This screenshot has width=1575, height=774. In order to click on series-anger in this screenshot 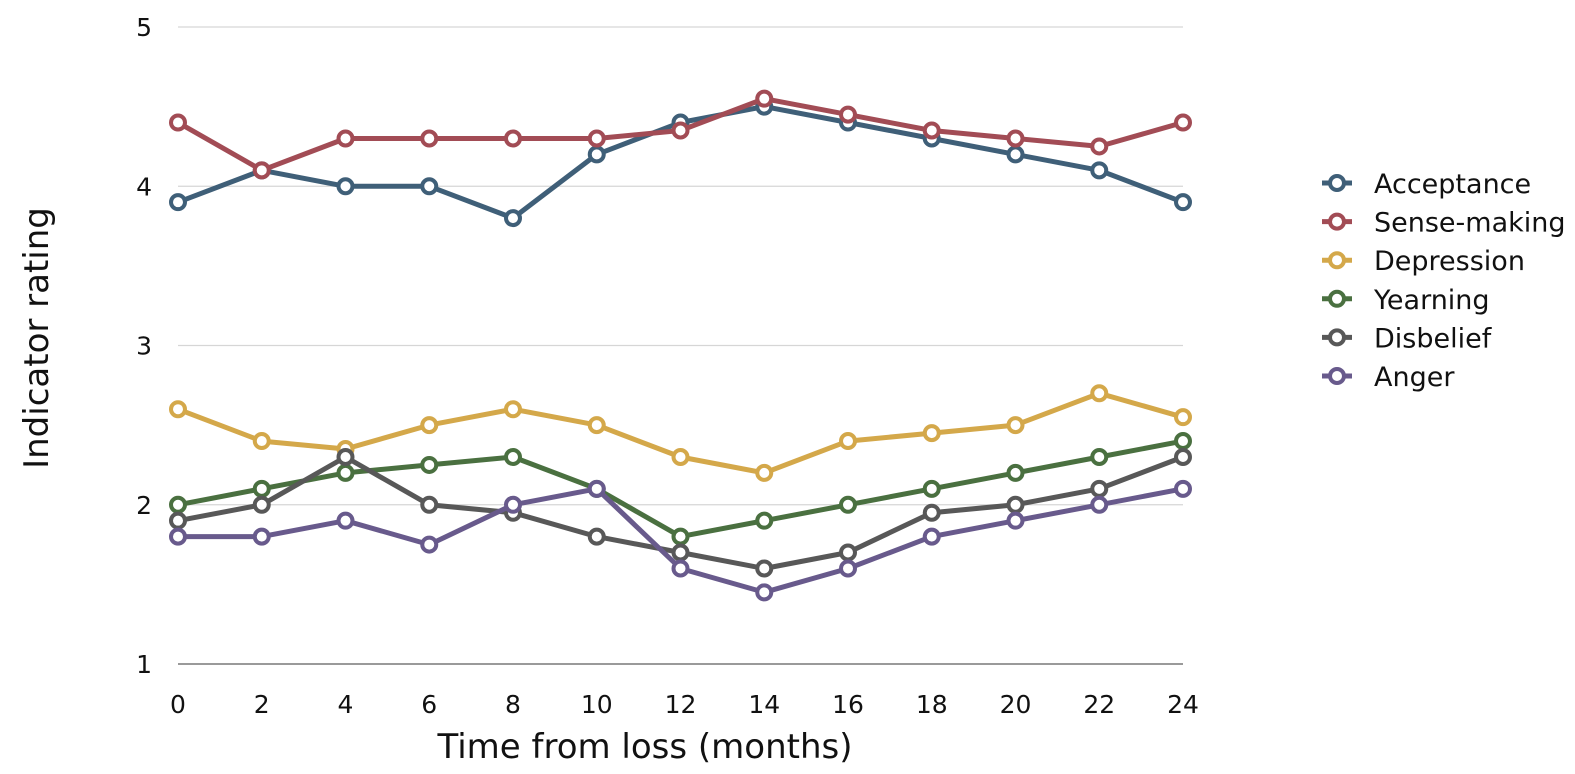, I will do `click(680, 540)`.